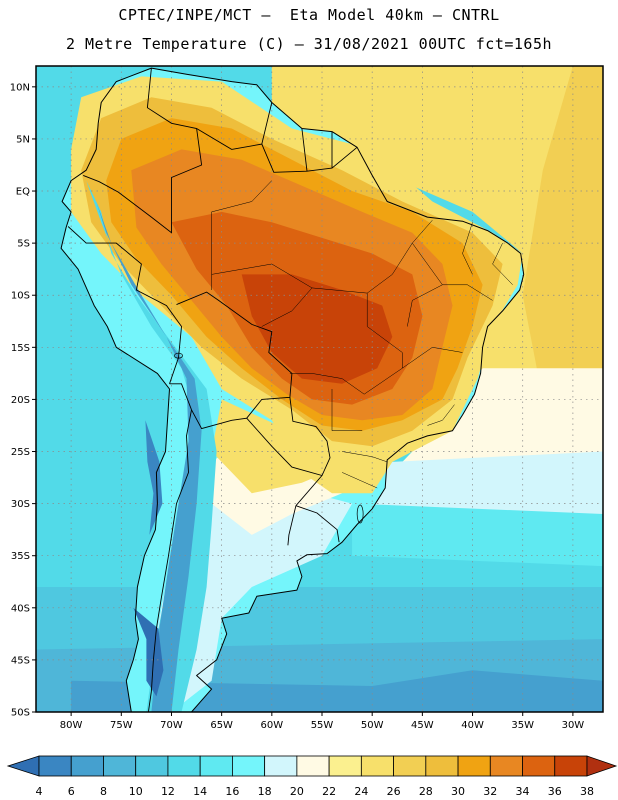  What do you see at coordinates (23, 244) in the screenshot?
I see `lat-tick-label: 5S` at bounding box center [23, 244].